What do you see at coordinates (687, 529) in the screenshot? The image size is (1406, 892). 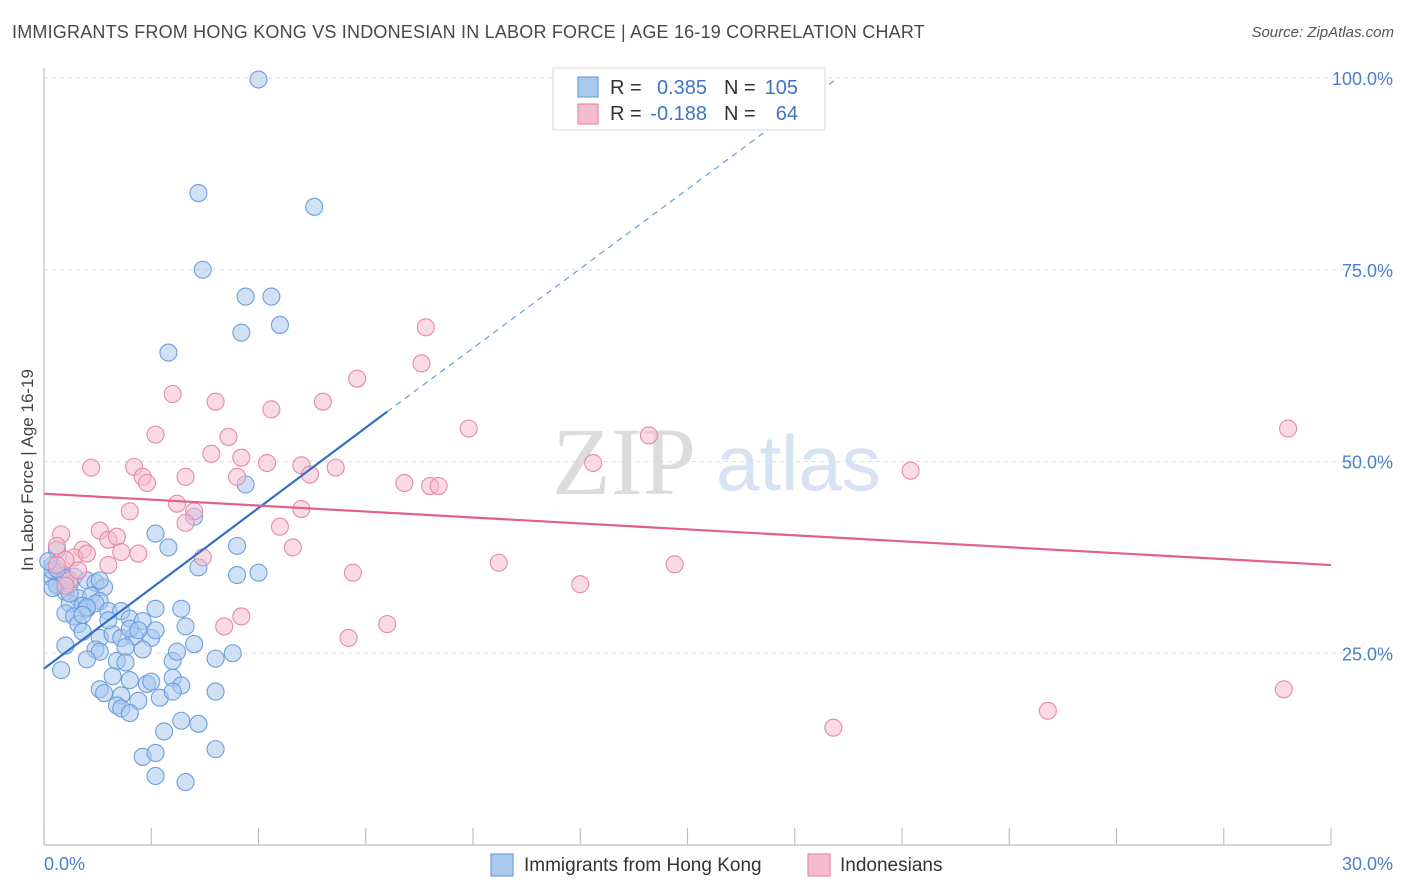 I see `trend-line-indonesians` at bounding box center [687, 529].